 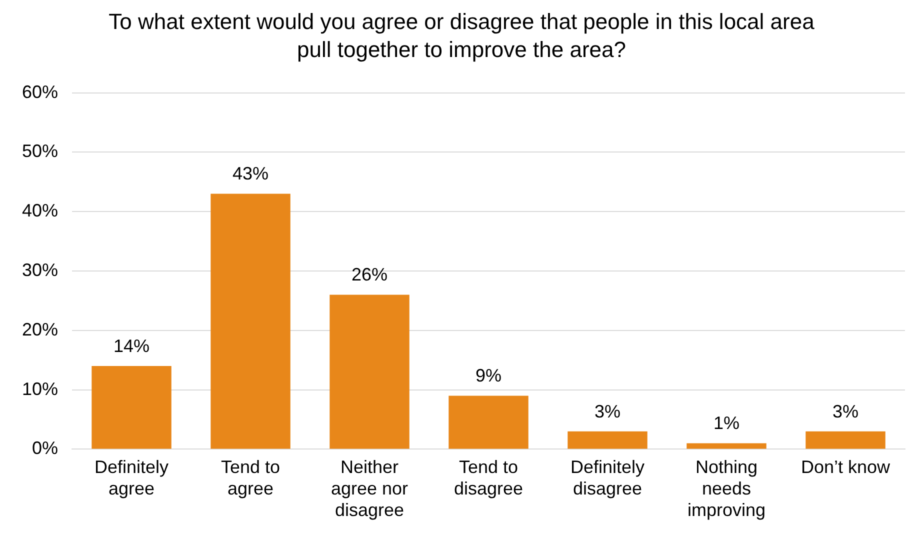 What do you see at coordinates (846, 466) in the screenshot?
I see `x-tick-label: Don’t know` at bounding box center [846, 466].